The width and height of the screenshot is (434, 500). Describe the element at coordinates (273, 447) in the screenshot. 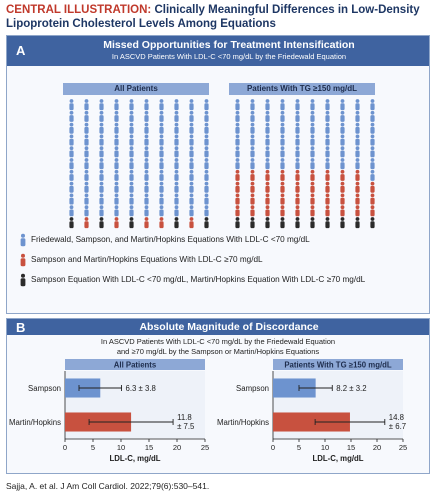

I see `x-tick-label: 0` at that location.